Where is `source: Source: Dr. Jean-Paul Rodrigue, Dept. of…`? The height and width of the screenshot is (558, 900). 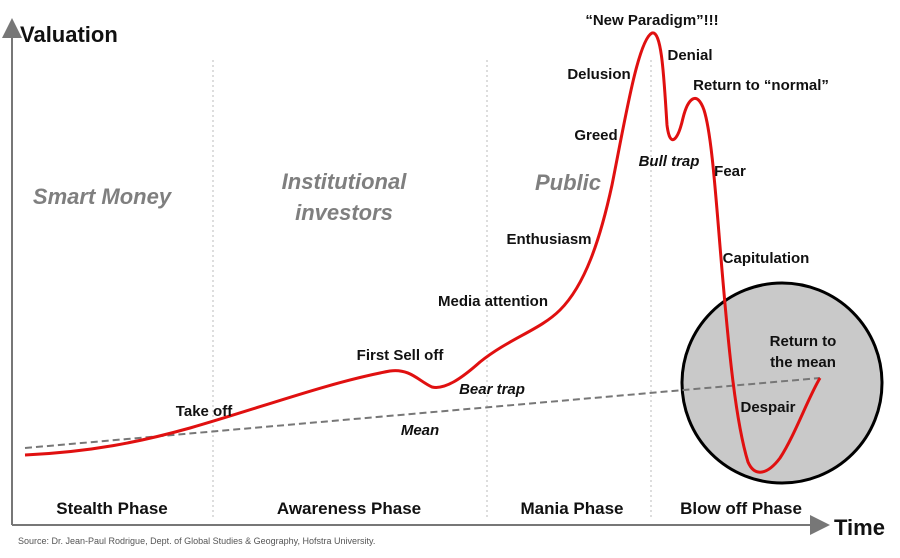 source: Source: Dr. Jean-Paul Rodrigue, Dept. of… is located at coordinates (196, 541).